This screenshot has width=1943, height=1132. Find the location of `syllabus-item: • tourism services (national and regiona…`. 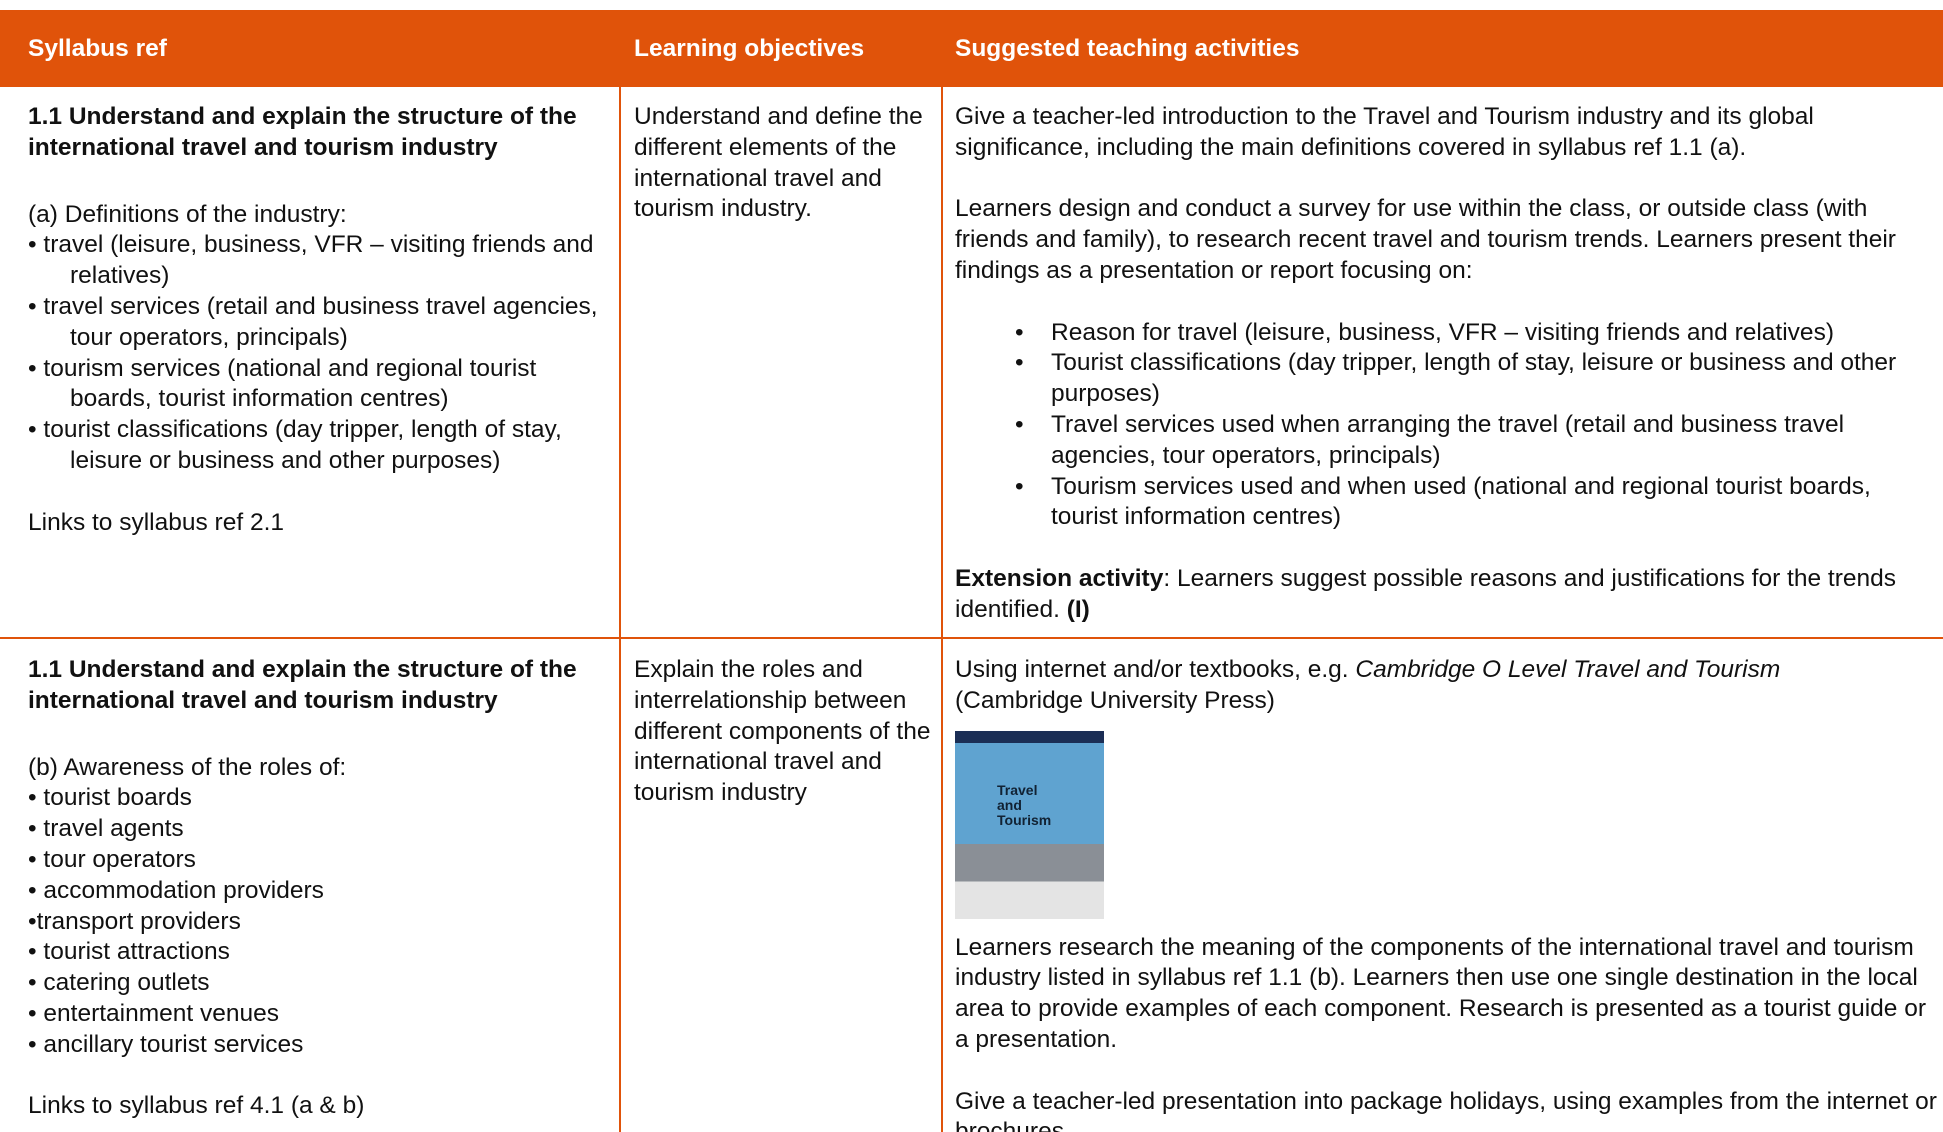

syllabus-item: • tourism services (national and regiona… is located at coordinates (282, 383).